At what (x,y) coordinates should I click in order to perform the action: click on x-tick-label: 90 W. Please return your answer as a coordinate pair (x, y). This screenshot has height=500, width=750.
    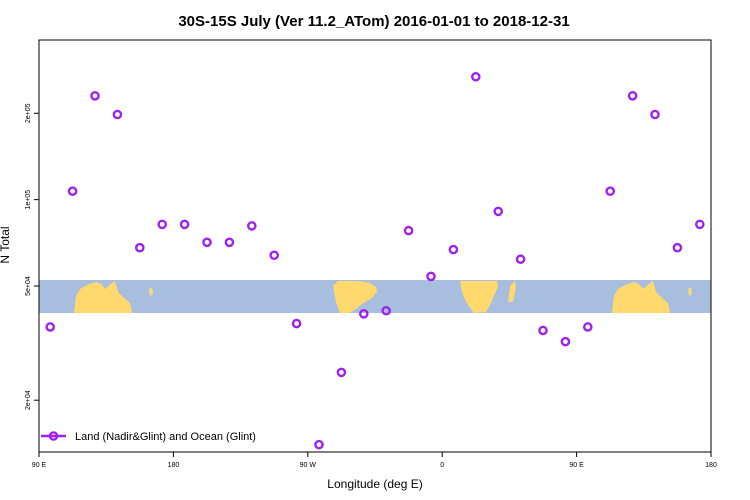
    Looking at the image, I should click on (308, 465).